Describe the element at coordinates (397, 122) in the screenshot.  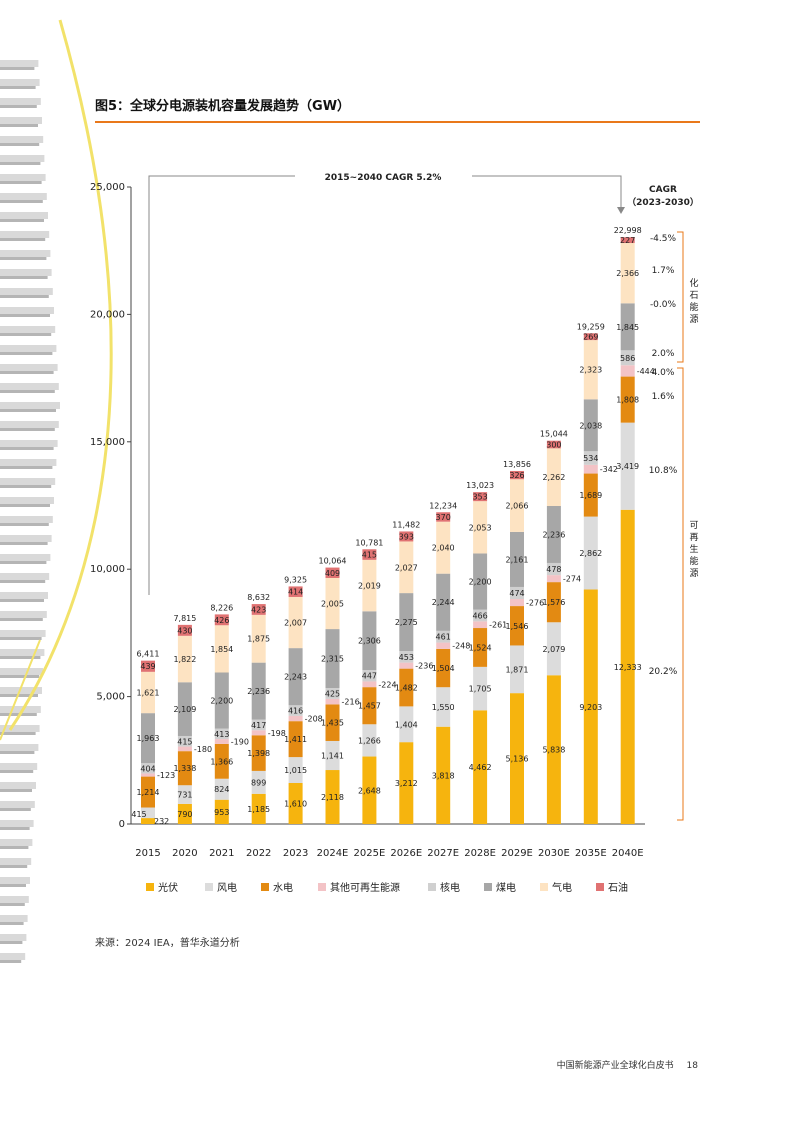
I see `title-divider` at that location.